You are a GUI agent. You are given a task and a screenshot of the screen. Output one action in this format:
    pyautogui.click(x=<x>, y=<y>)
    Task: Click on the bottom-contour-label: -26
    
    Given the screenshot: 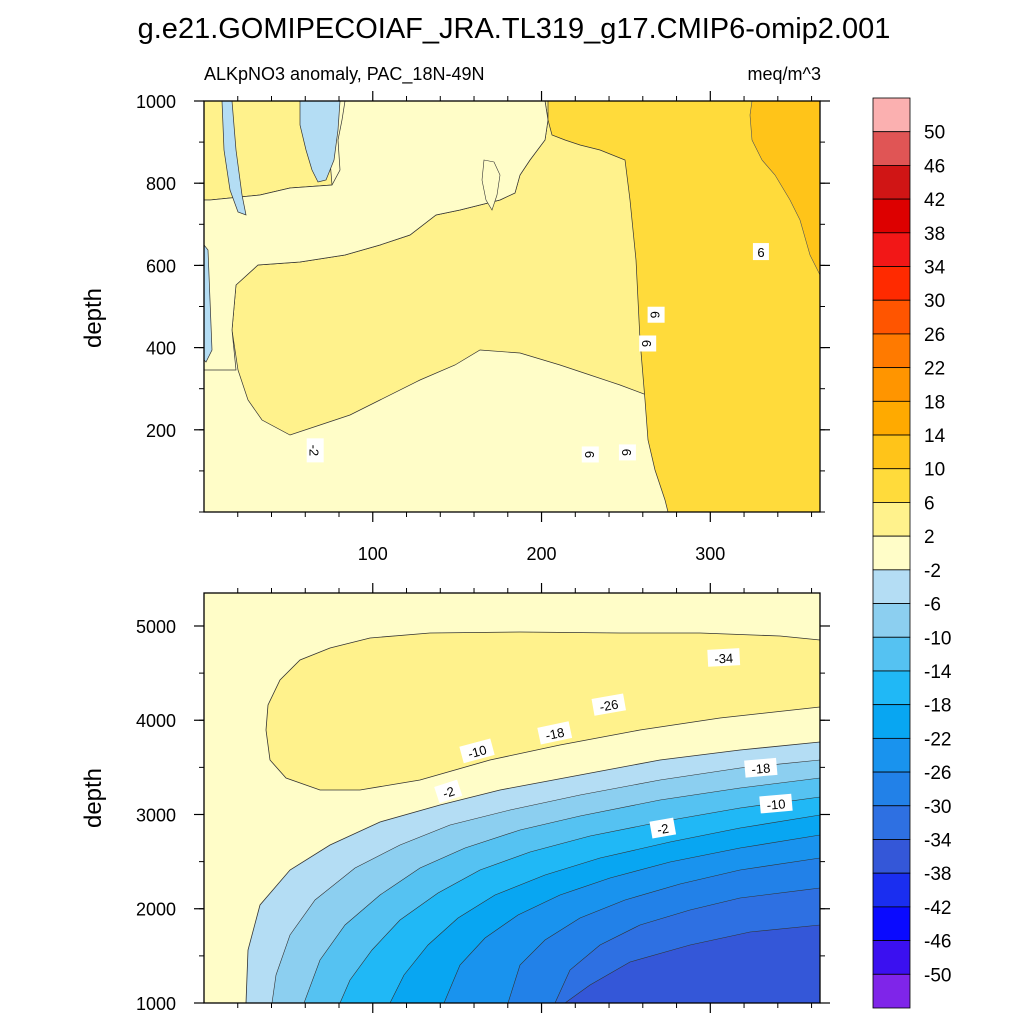 What is the action you would take?
    pyautogui.click(x=609, y=704)
    